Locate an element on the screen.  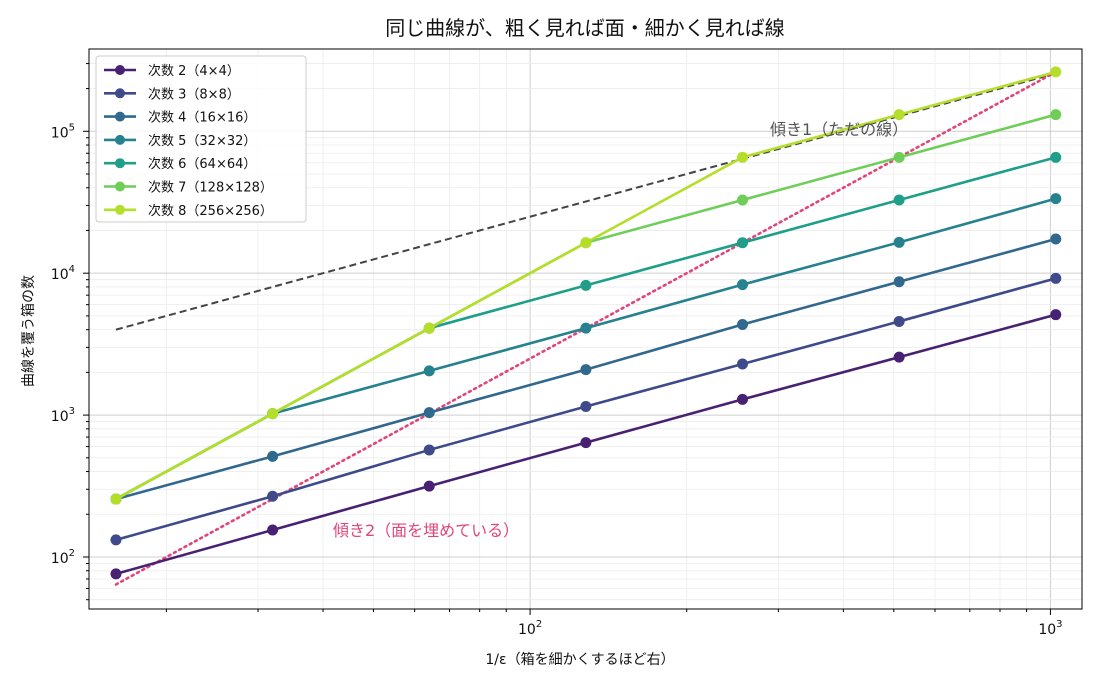
y-tick-label: 10⁴ is located at coordinates (63, 273).